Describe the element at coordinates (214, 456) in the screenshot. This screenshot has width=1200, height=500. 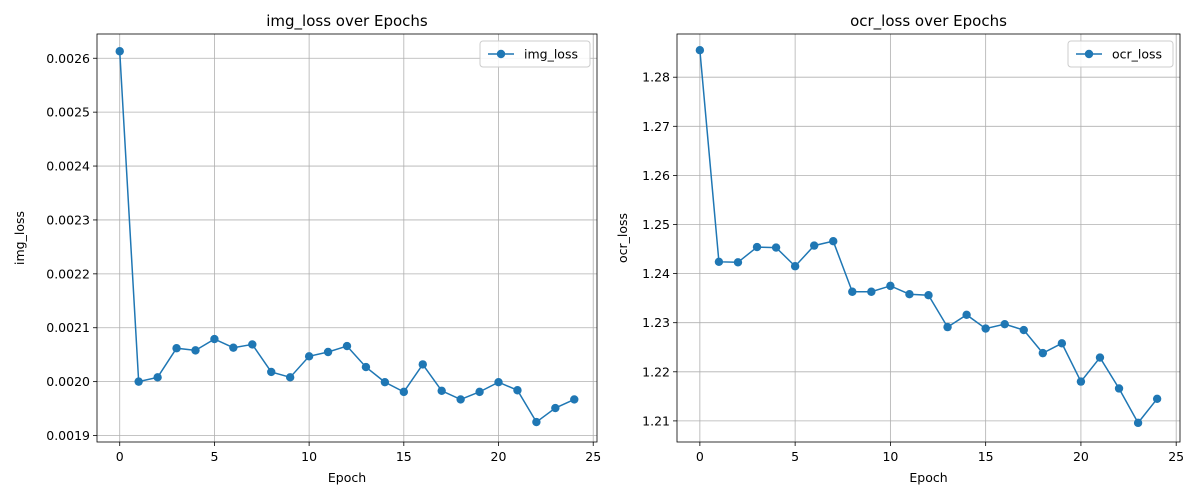
I see `img-loss-xtick-label: 5` at that location.